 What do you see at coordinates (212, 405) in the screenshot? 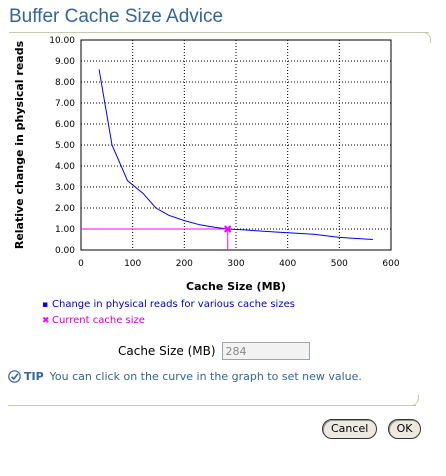
I see `footer-divider` at bounding box center [212, 405].